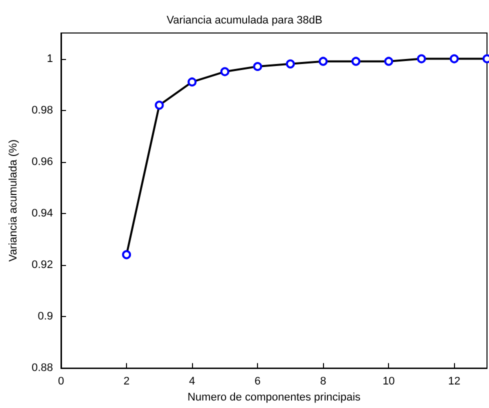  What do you see at coordinates (454, 382) in the screenshot?
I see `x-tick-label: 12` at bounding box center [454, 382].